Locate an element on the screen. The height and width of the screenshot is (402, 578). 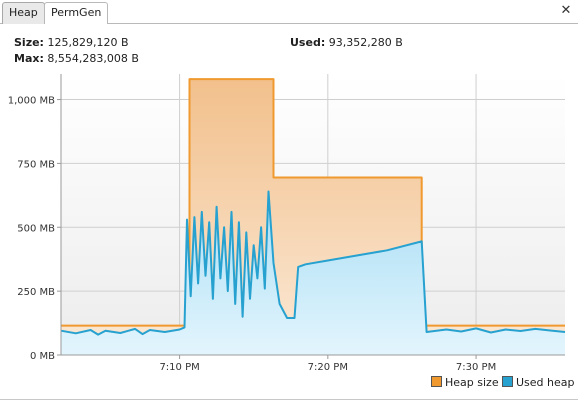
legend-used-heap: Used heap is located at coordinates (538, 383).